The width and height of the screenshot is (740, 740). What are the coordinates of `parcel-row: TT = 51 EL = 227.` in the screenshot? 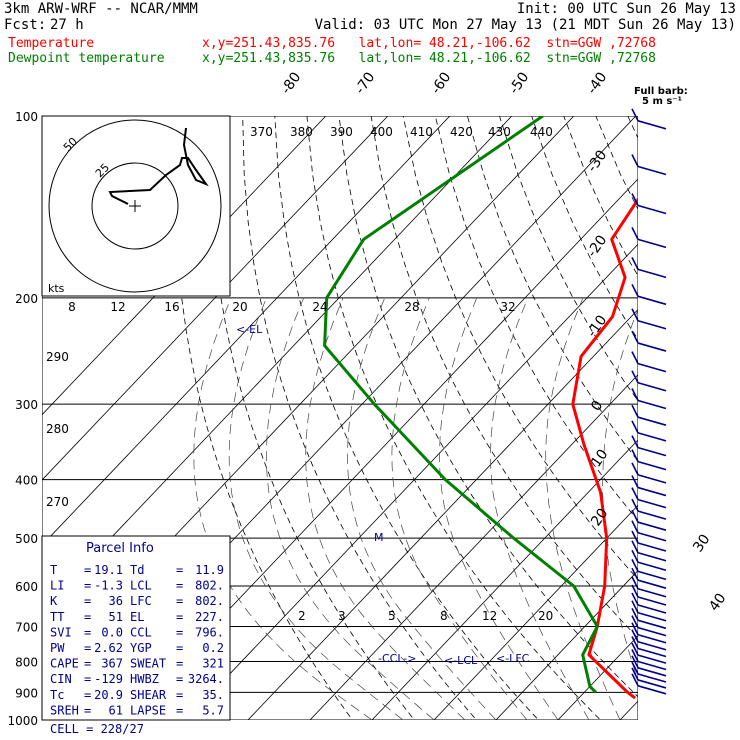 It's located at (137, 617).